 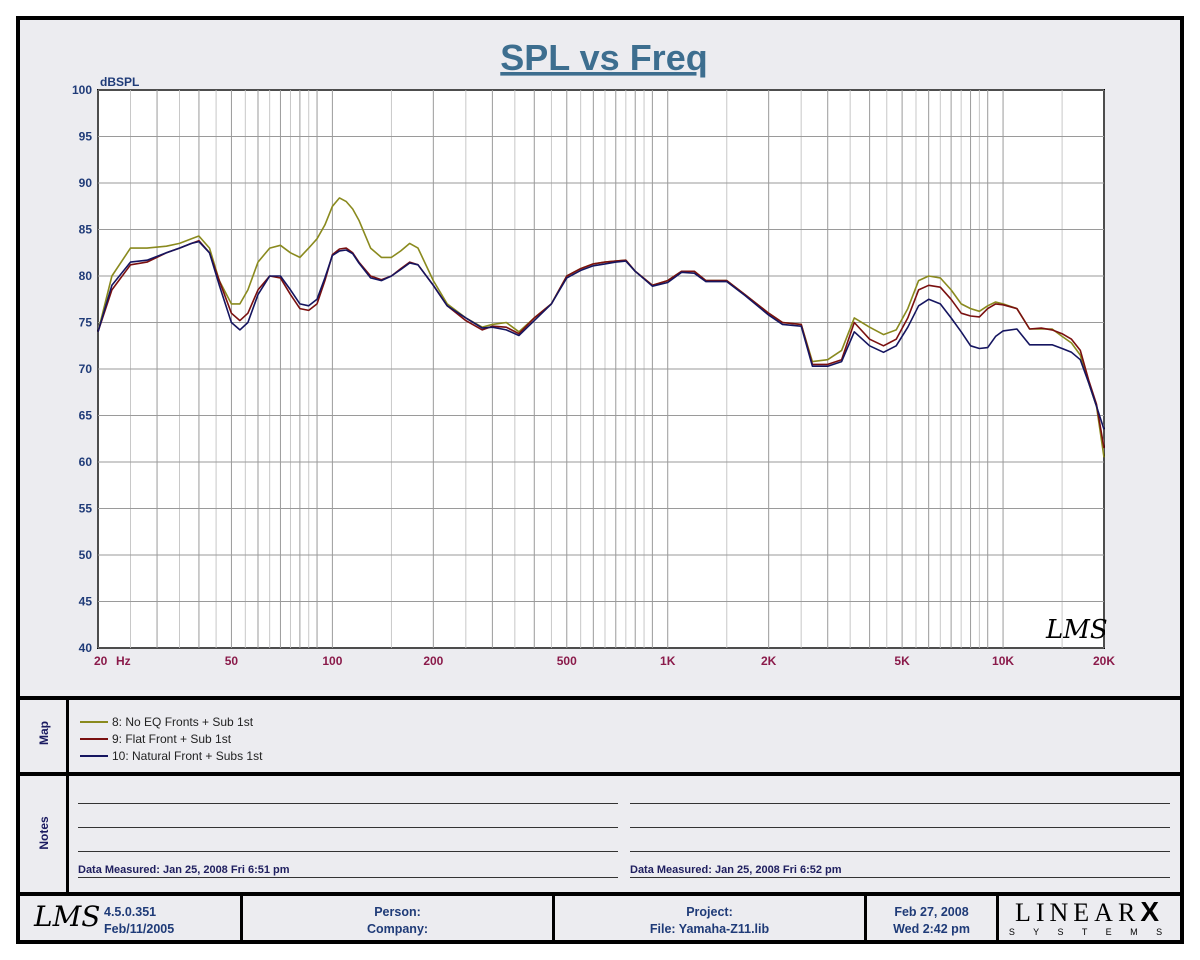 What do you see at coordinates (44, 833) in the screenshot?
I see `notes-section-label: Notes` at bounding box center [44, 833].